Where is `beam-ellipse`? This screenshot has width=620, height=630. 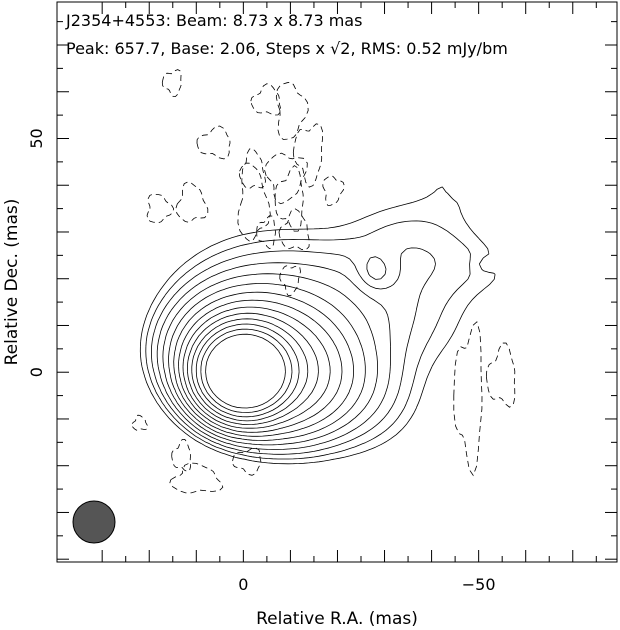 beam-ellipse is located at coordinates (94, 522).